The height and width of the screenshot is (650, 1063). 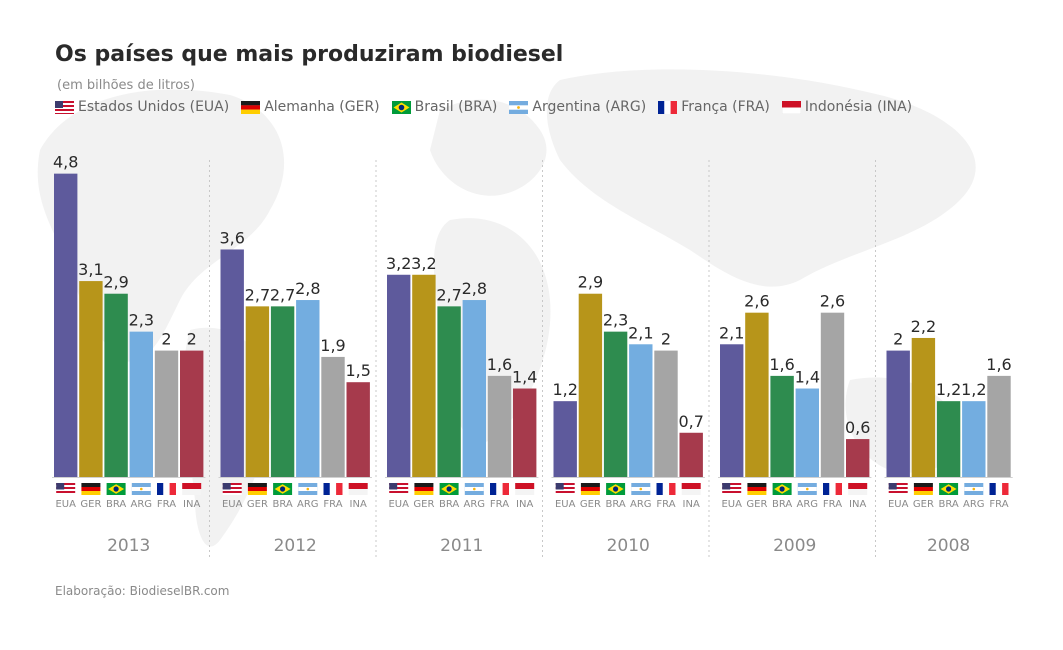 I want to click on value-label: 4,8, so click(x=65, y=162).